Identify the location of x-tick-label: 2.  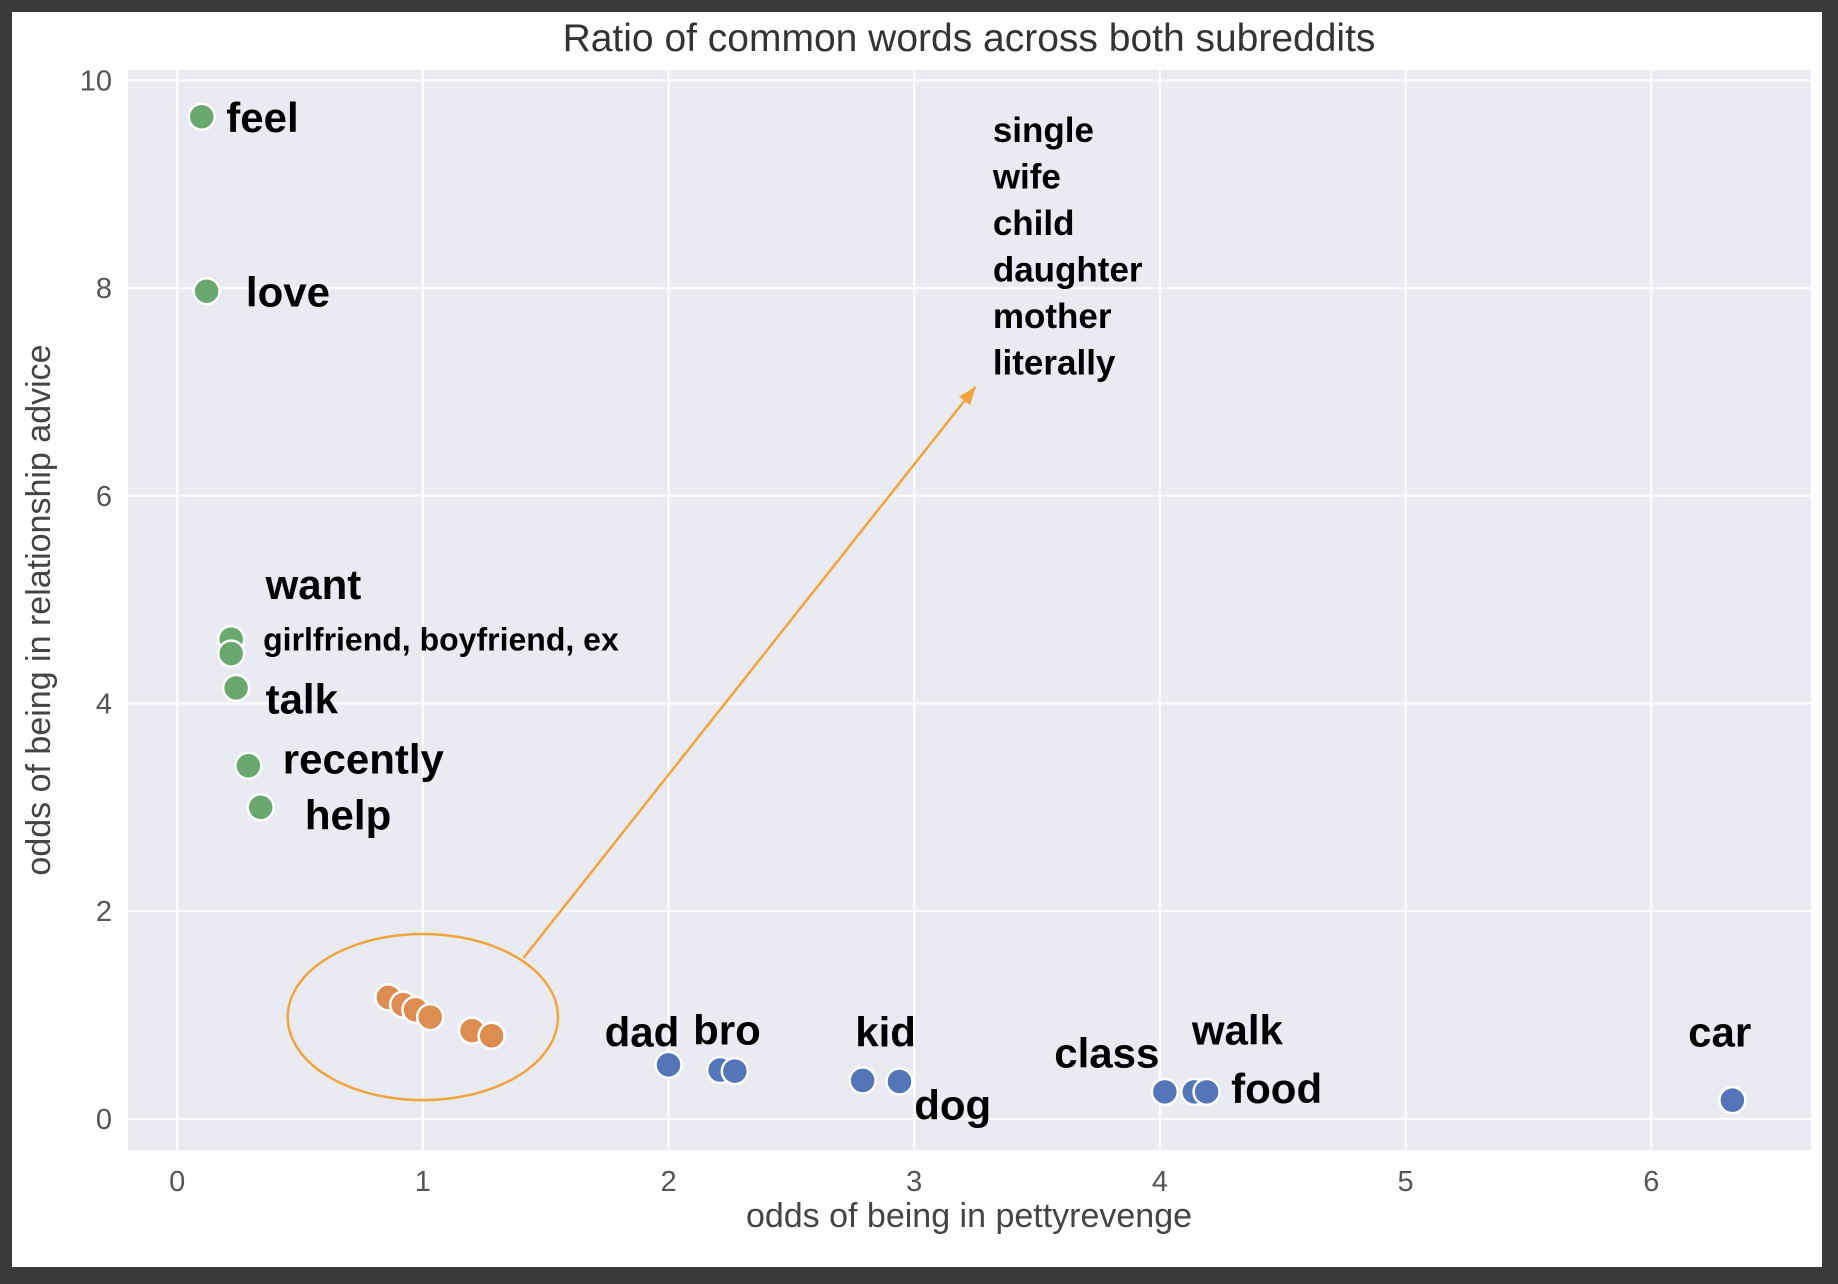
(668, 1182).